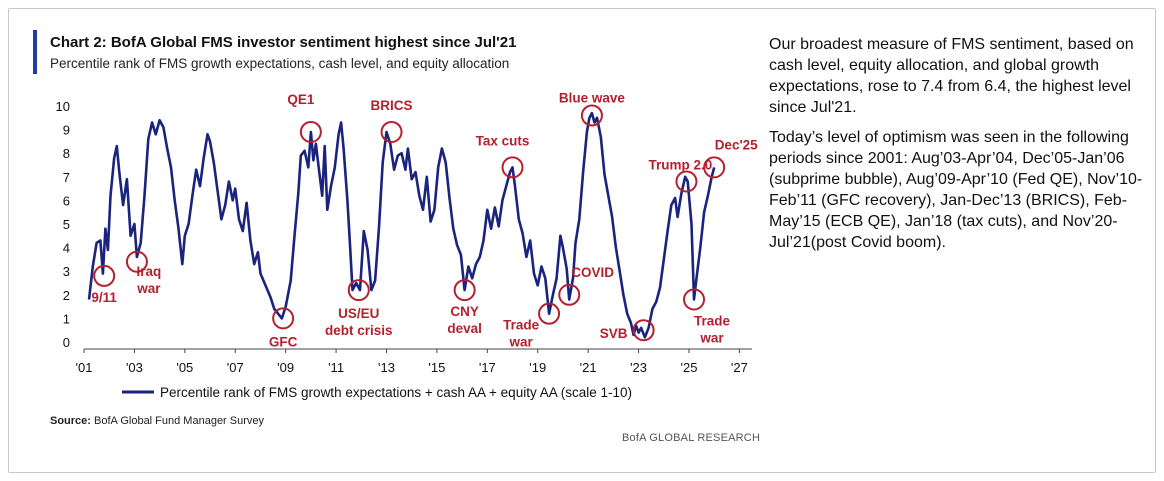  What do you see at coordinates (63, 106) in the screenshot?
I see `y-tick-label: 10` at bounding box center [63, 106].